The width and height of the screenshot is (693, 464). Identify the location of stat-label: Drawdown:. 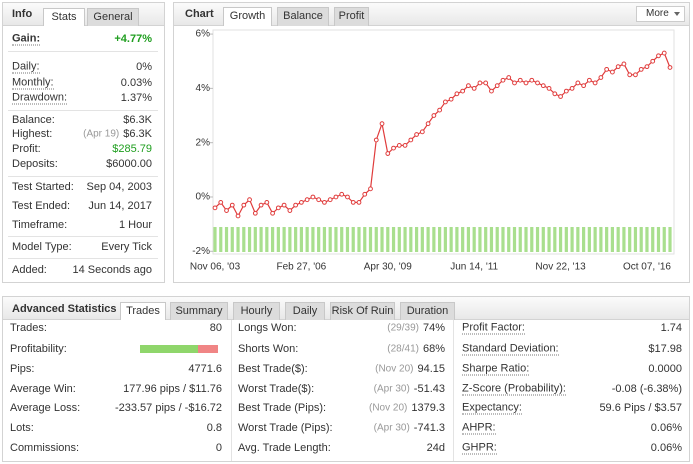
(40, 98).